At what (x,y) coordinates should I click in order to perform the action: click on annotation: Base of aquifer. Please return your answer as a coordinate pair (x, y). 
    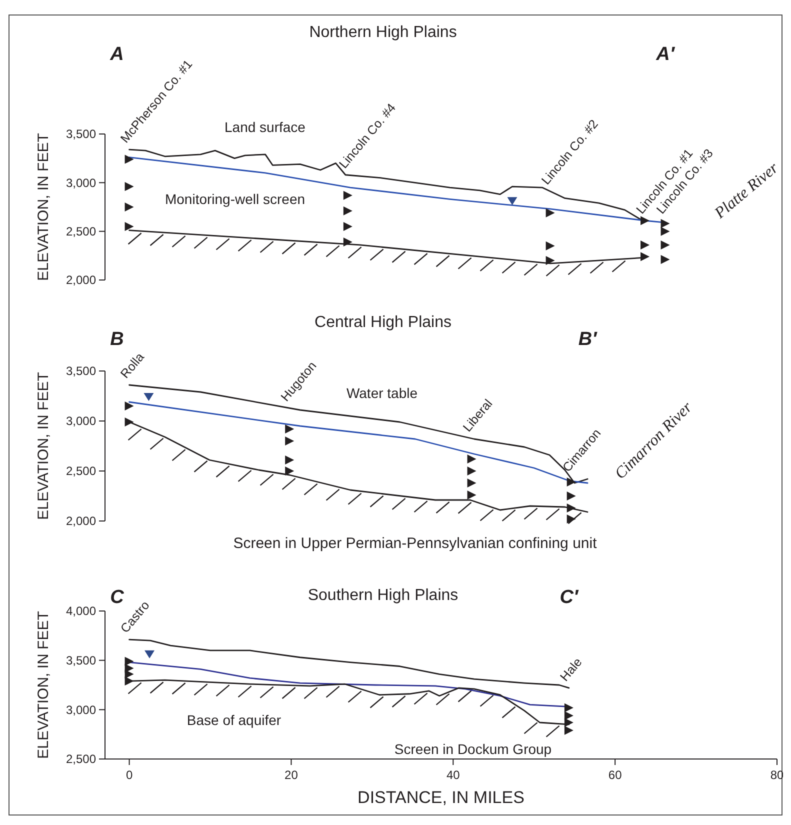
    Looking at the image, I should click on (234, 720).